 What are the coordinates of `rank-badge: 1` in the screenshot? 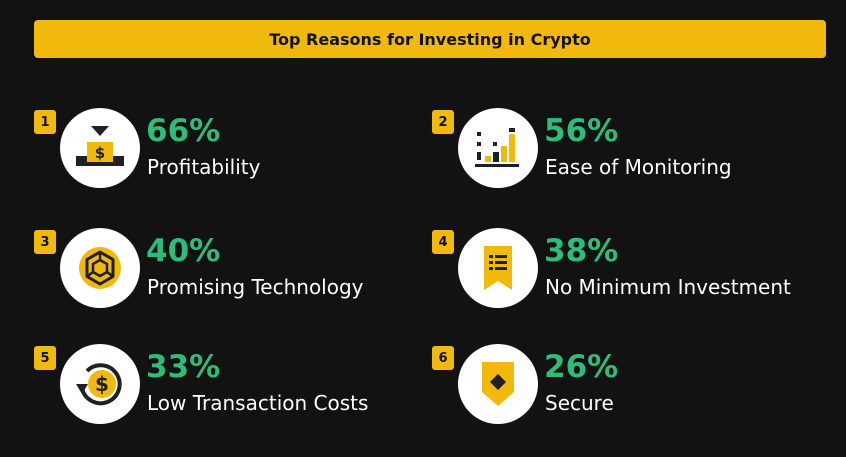 It's located at (45, 122).